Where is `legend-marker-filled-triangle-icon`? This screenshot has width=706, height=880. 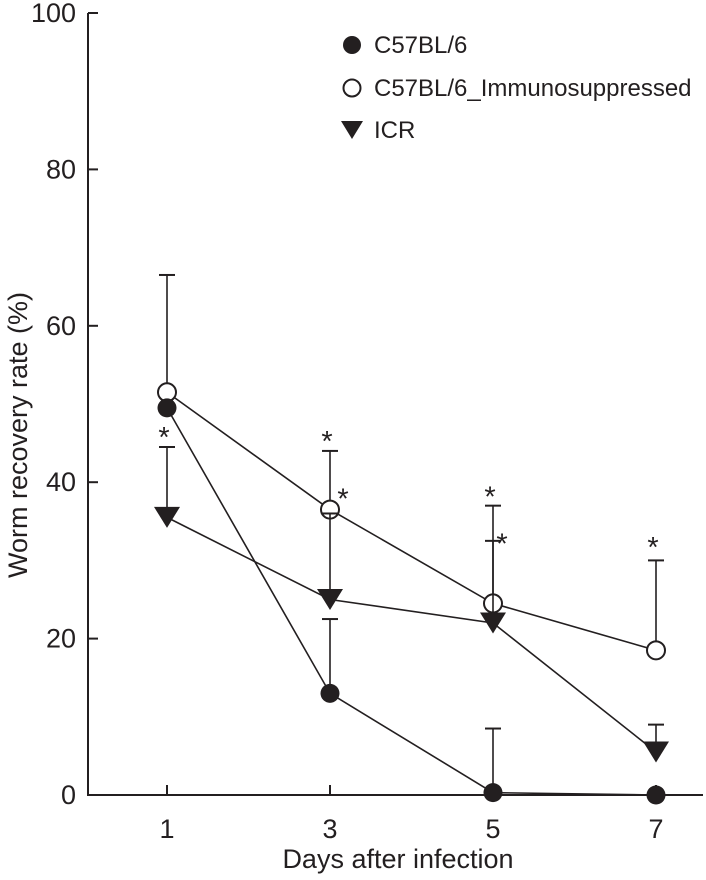
legend-marker-filled-triangle-icon is located at coordinates (352, 130).